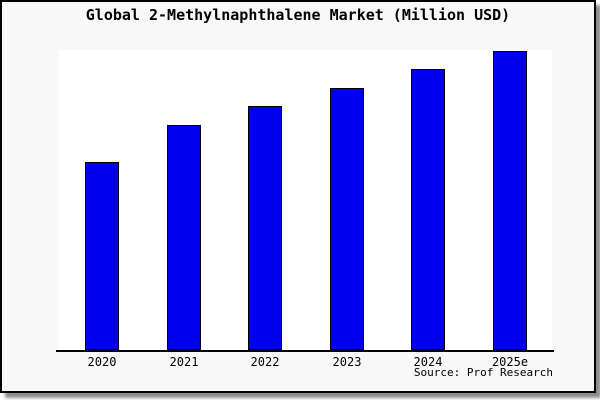 The image size is (600, 400). I want to click on bar-2021, so click(184, 237).